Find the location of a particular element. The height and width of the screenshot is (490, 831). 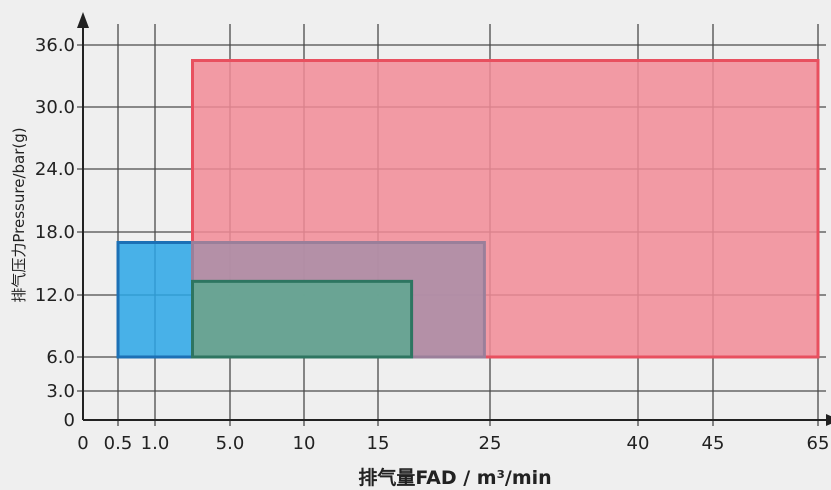

x-tick-label: 25 is located at coordinates (490, 443).